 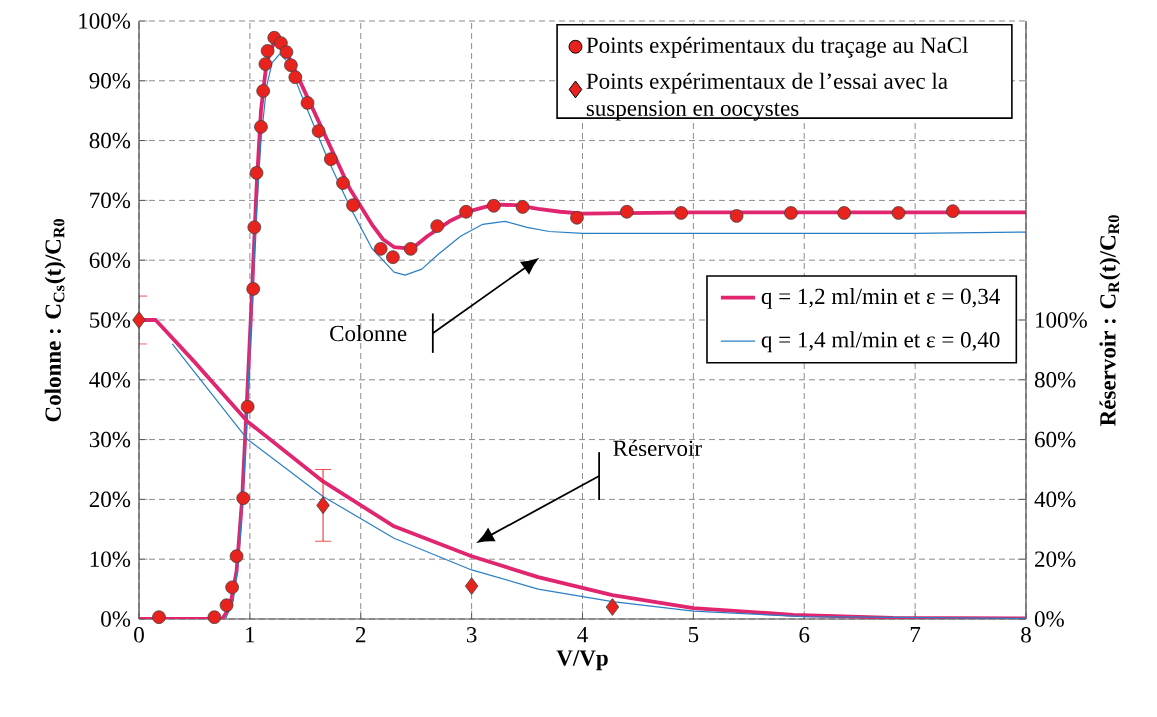 What do you see at coordinates (110, 200) in the screenshot?
I see `y-tick-label: 70%` at bounding box center [110, 200].